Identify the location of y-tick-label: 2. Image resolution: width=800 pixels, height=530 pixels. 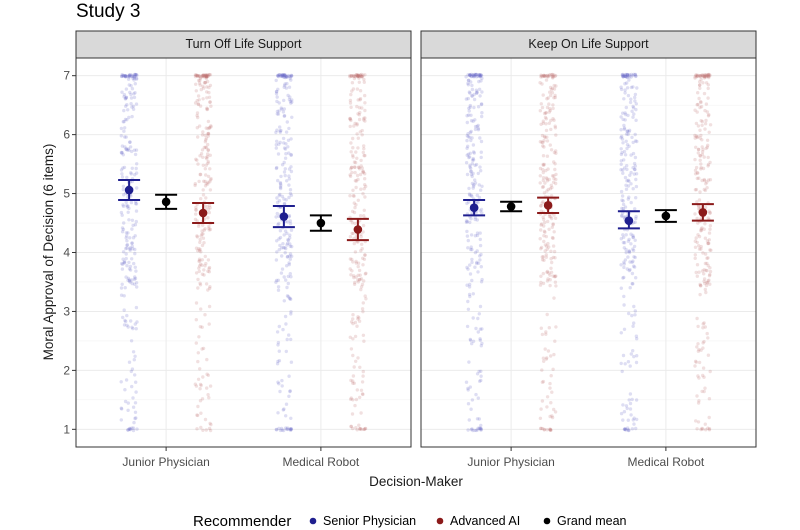
(66, 370).